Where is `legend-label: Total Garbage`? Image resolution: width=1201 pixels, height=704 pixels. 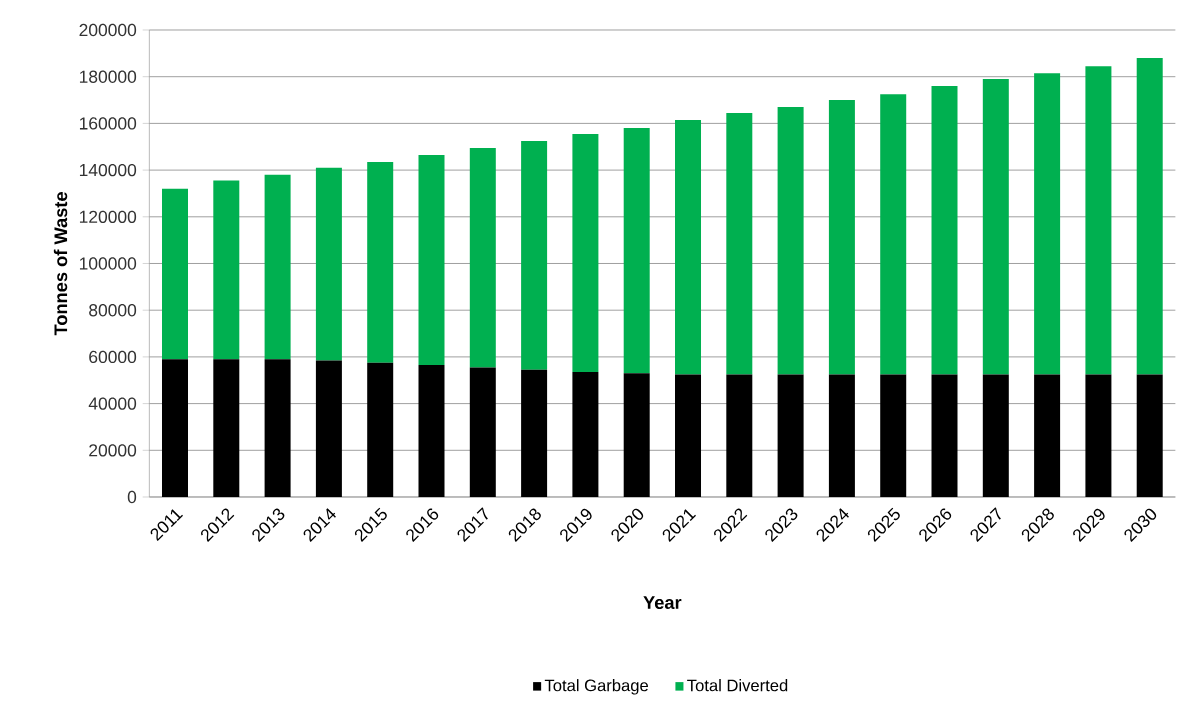 legend-label: Total Garbage is located at coordinates (596, 687).